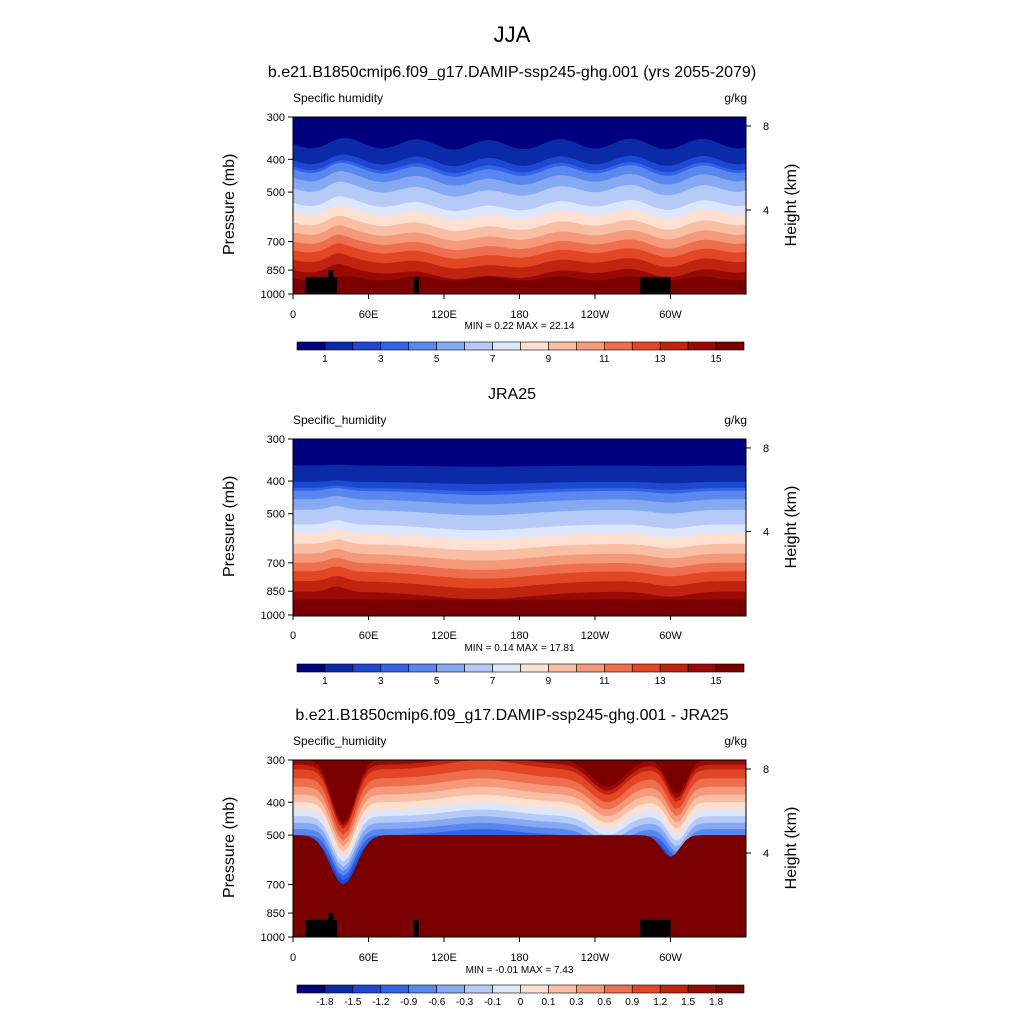 The height and width of the screenshot is (1024, 1024). What do you see at coordinates (766, 127) in the screenshot?
I see `panel-1-y2tick-label: 8` at bounding box center [766, 127].